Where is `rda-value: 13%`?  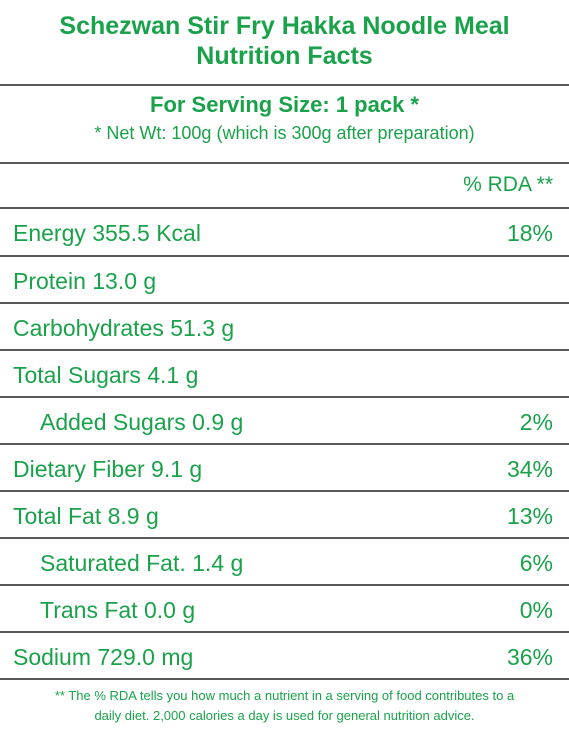 rda-value: 13% is located at coordinates (529, 516).